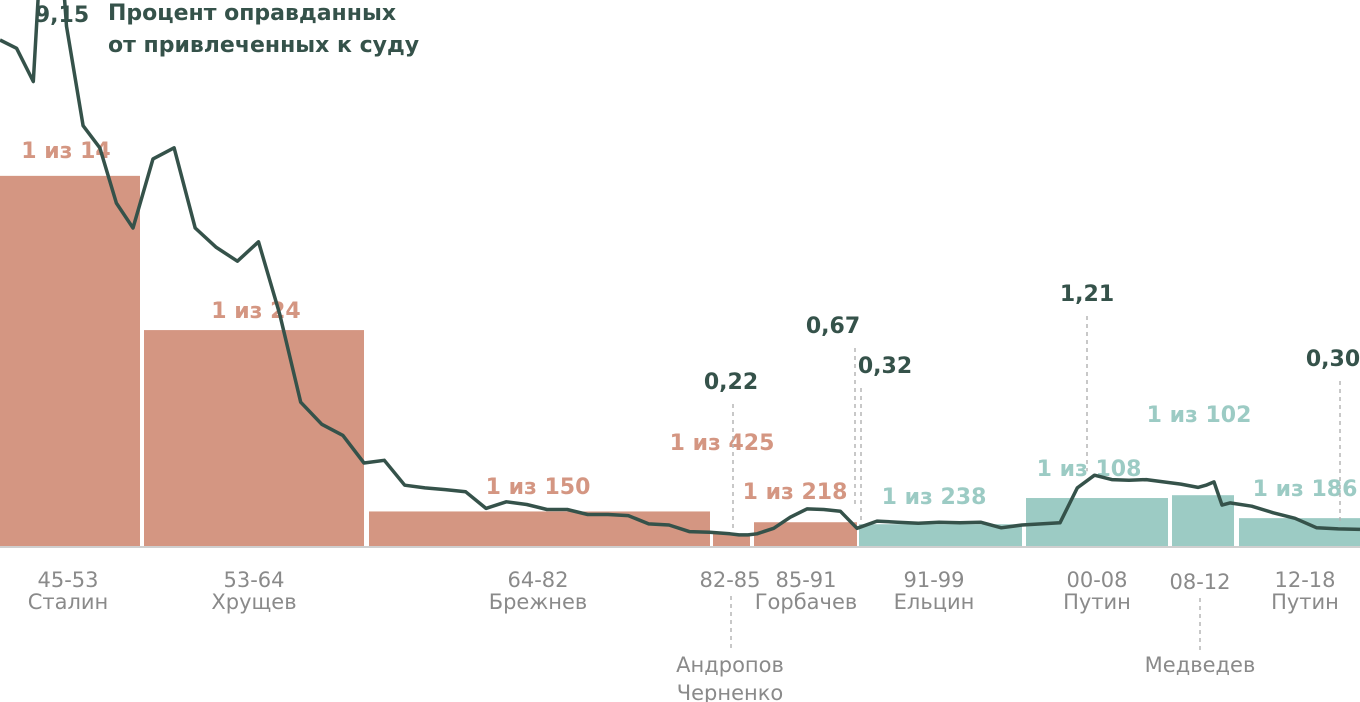  Describe the element at coordinates (1200, 665) in the screenshot. I see `period-leader-08-12: Медведев` at that location.